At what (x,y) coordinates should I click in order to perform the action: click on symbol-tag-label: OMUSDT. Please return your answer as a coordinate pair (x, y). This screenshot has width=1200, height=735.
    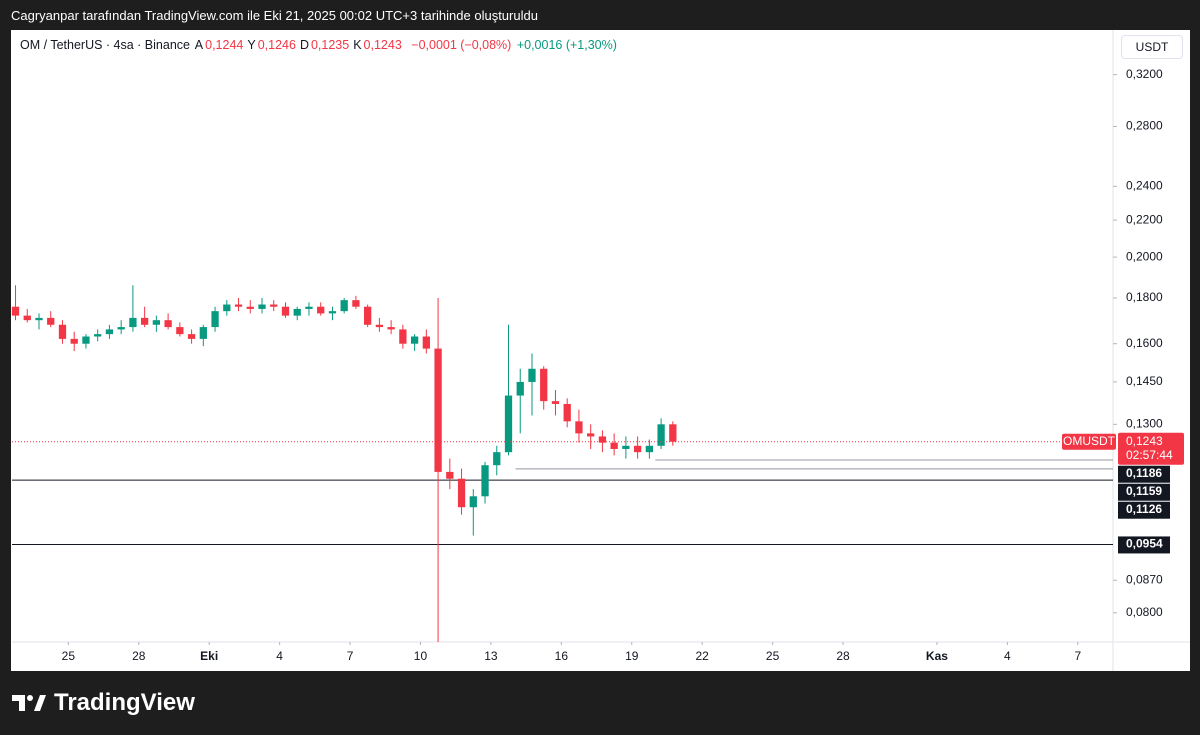
    Looking at the image, I should click on (1089, 441).